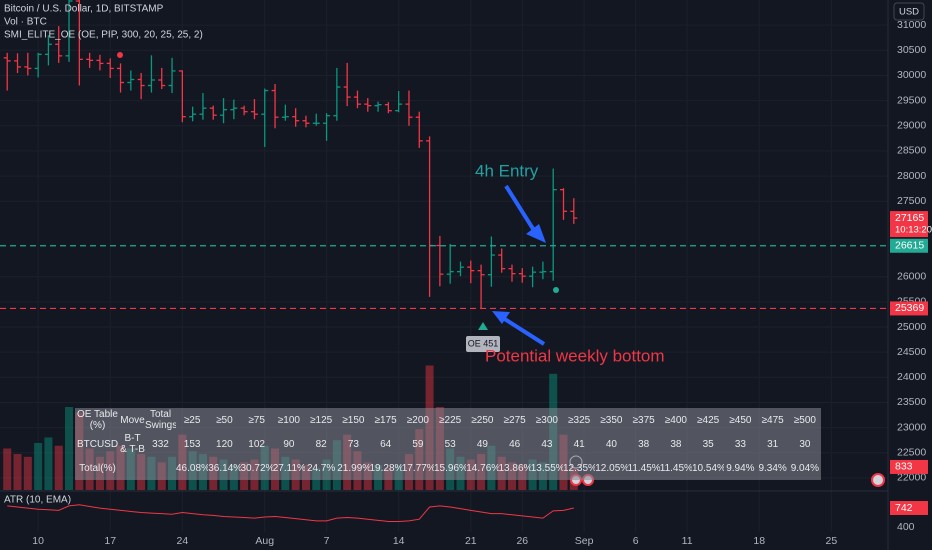  What do you see at coordinates (911, 100) in the screenshot?
I see `y-tick-label: 29500` at bounding box center [911, 100].